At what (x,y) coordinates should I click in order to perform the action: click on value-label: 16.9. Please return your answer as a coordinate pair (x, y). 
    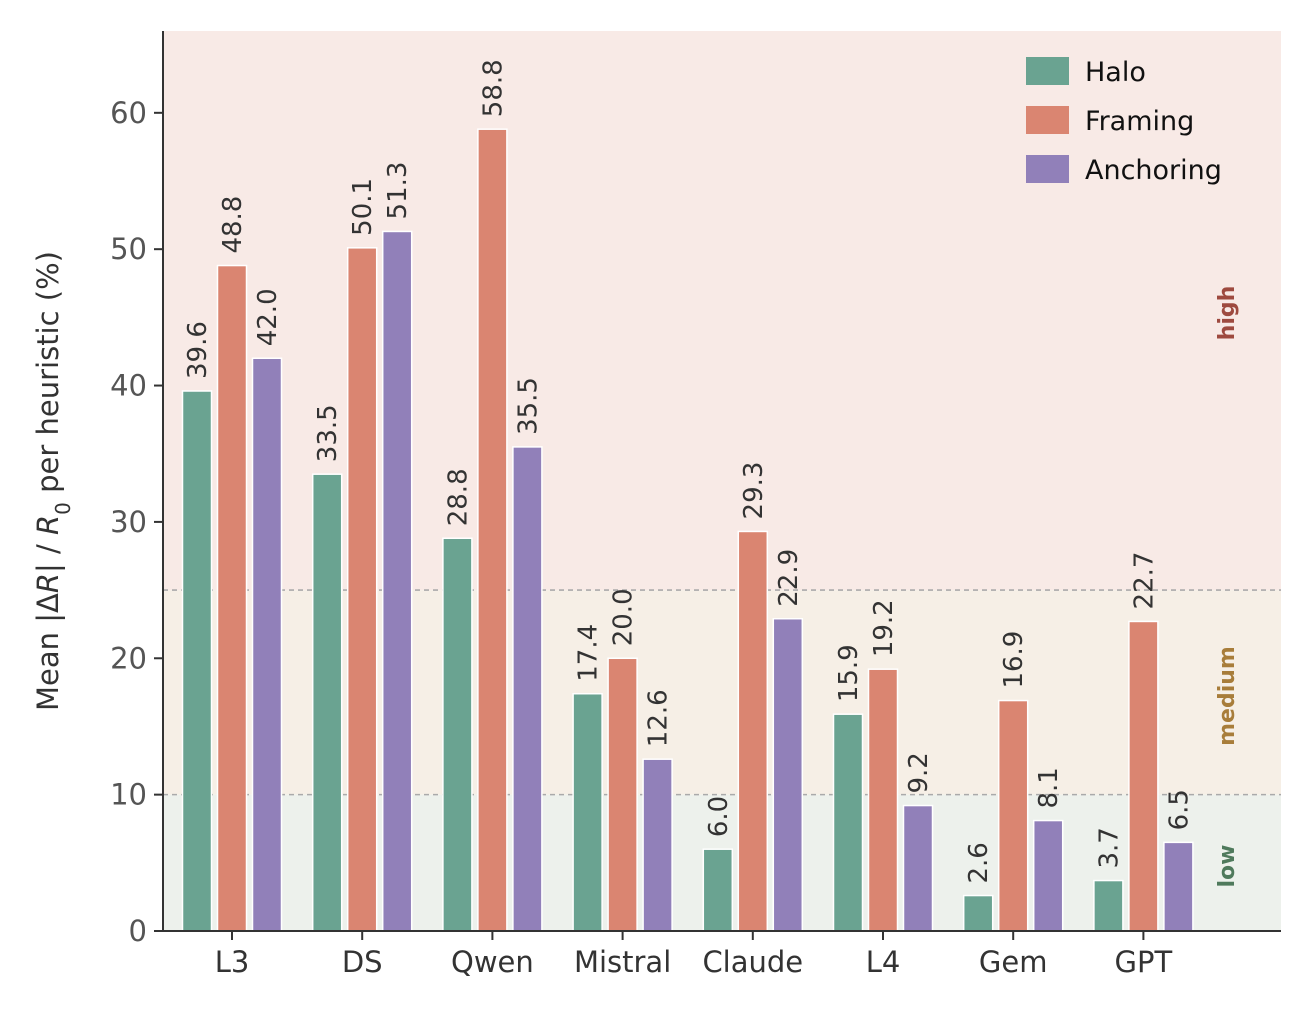
    Looking at the image, I should click on (1014, 660).